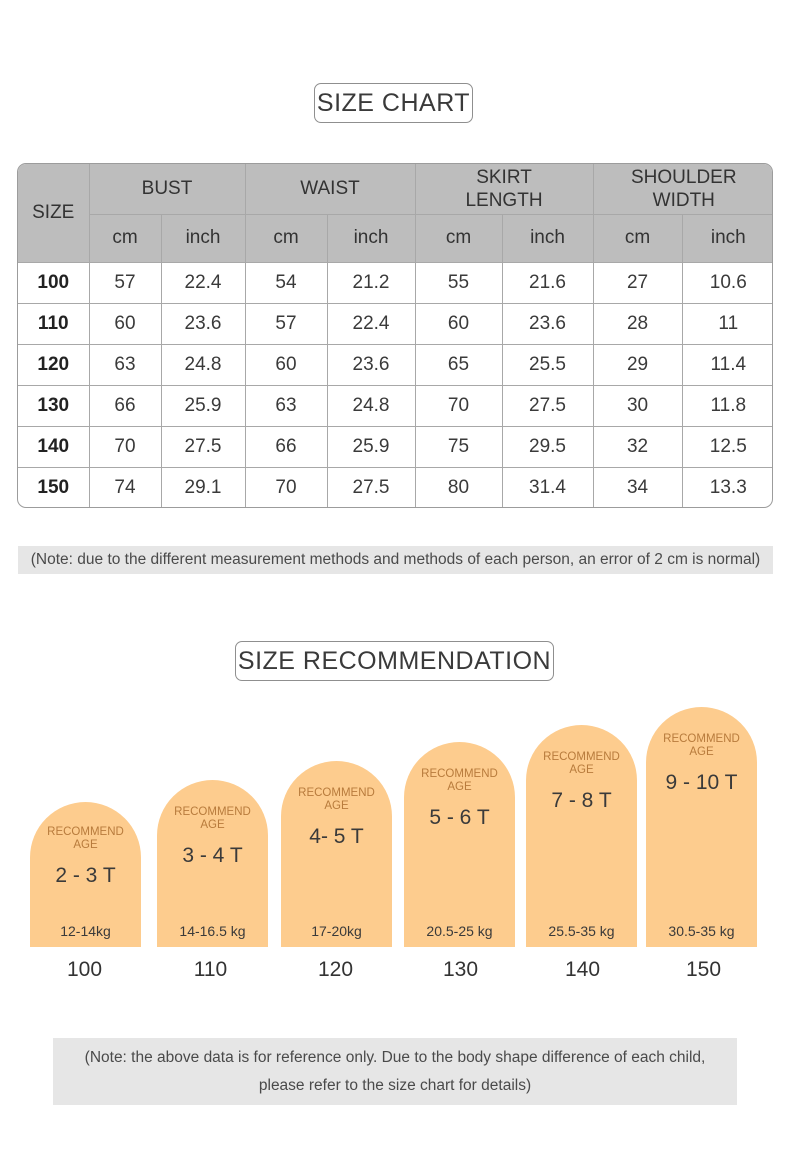  What do you see at coordinates (286, 283) in the screenshot?
I see `table-cell: 54` at bounding box center [286, 283].